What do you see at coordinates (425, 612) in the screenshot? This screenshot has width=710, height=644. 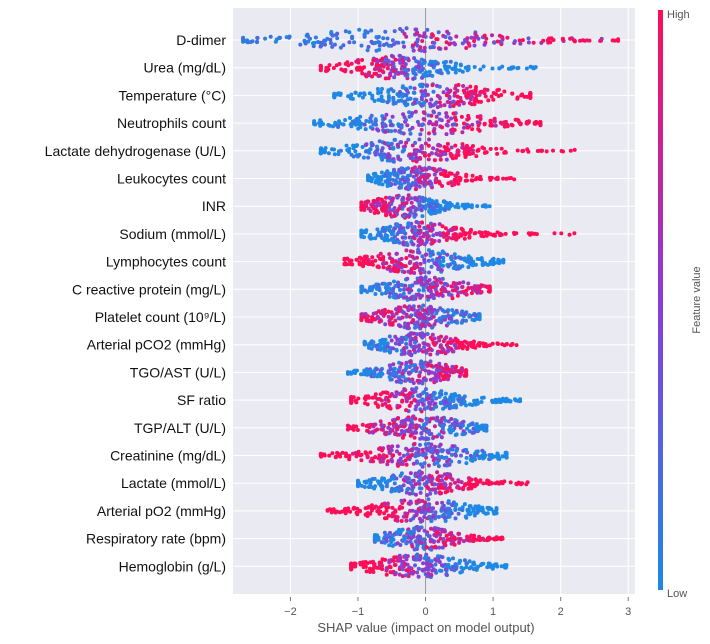 I see `x-tick-label: 0` at bounding box center [425, 612].